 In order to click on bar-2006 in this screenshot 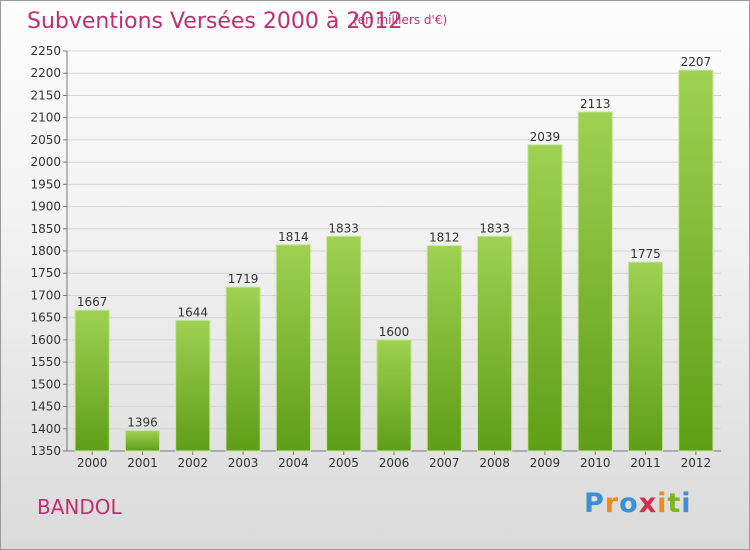, I will do `click(394, 395)`.